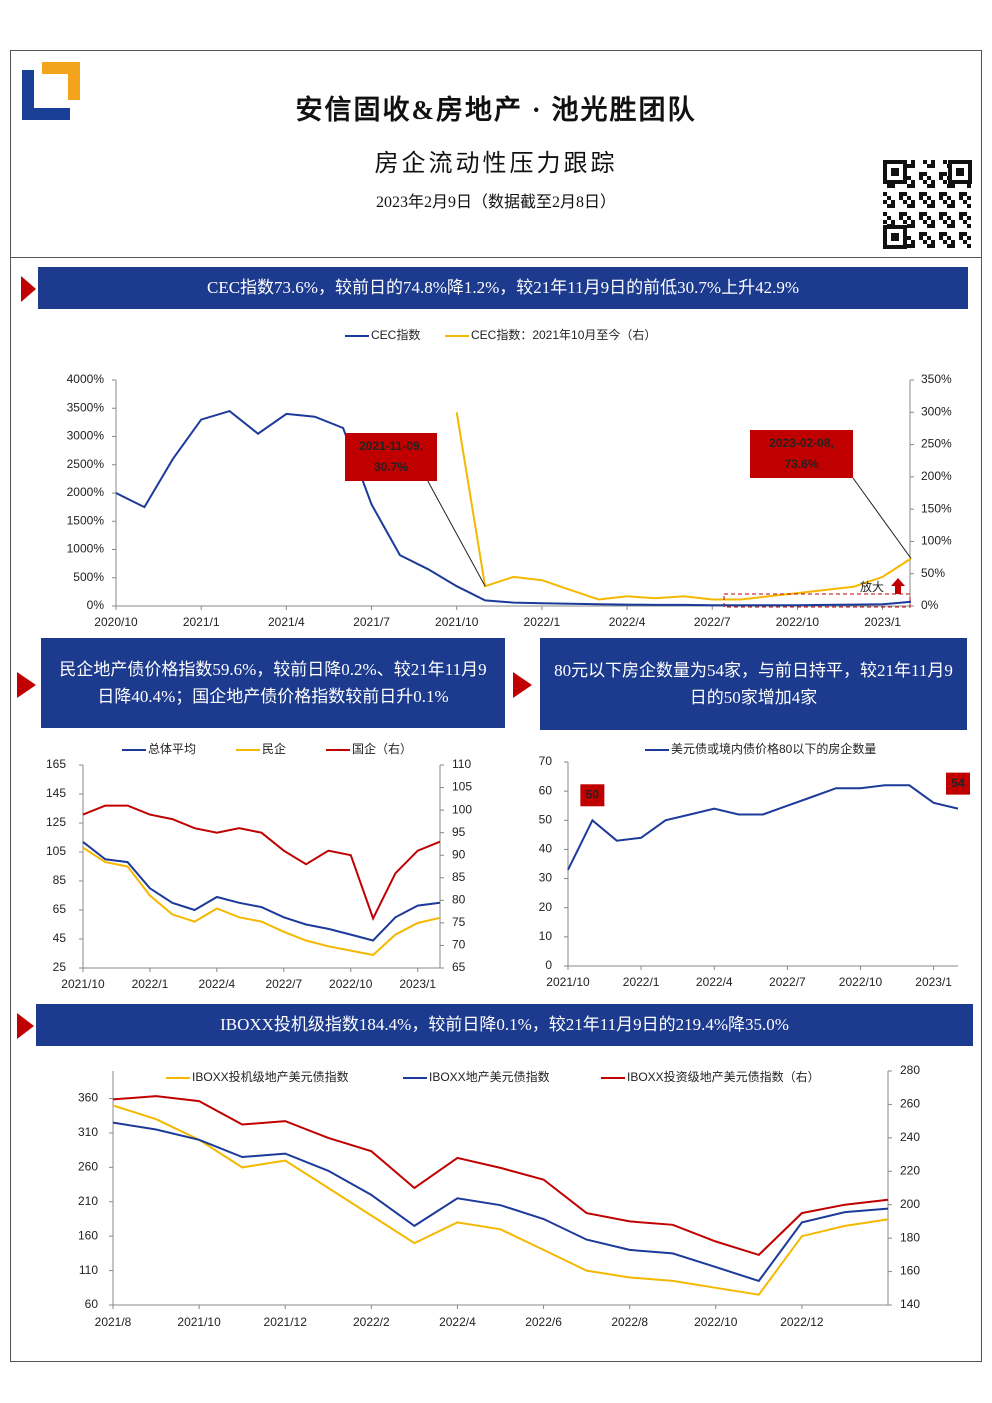 This screenshot has height=1403, width=992. I want to click on legend-label: 国企（右）, so click(382, 748).